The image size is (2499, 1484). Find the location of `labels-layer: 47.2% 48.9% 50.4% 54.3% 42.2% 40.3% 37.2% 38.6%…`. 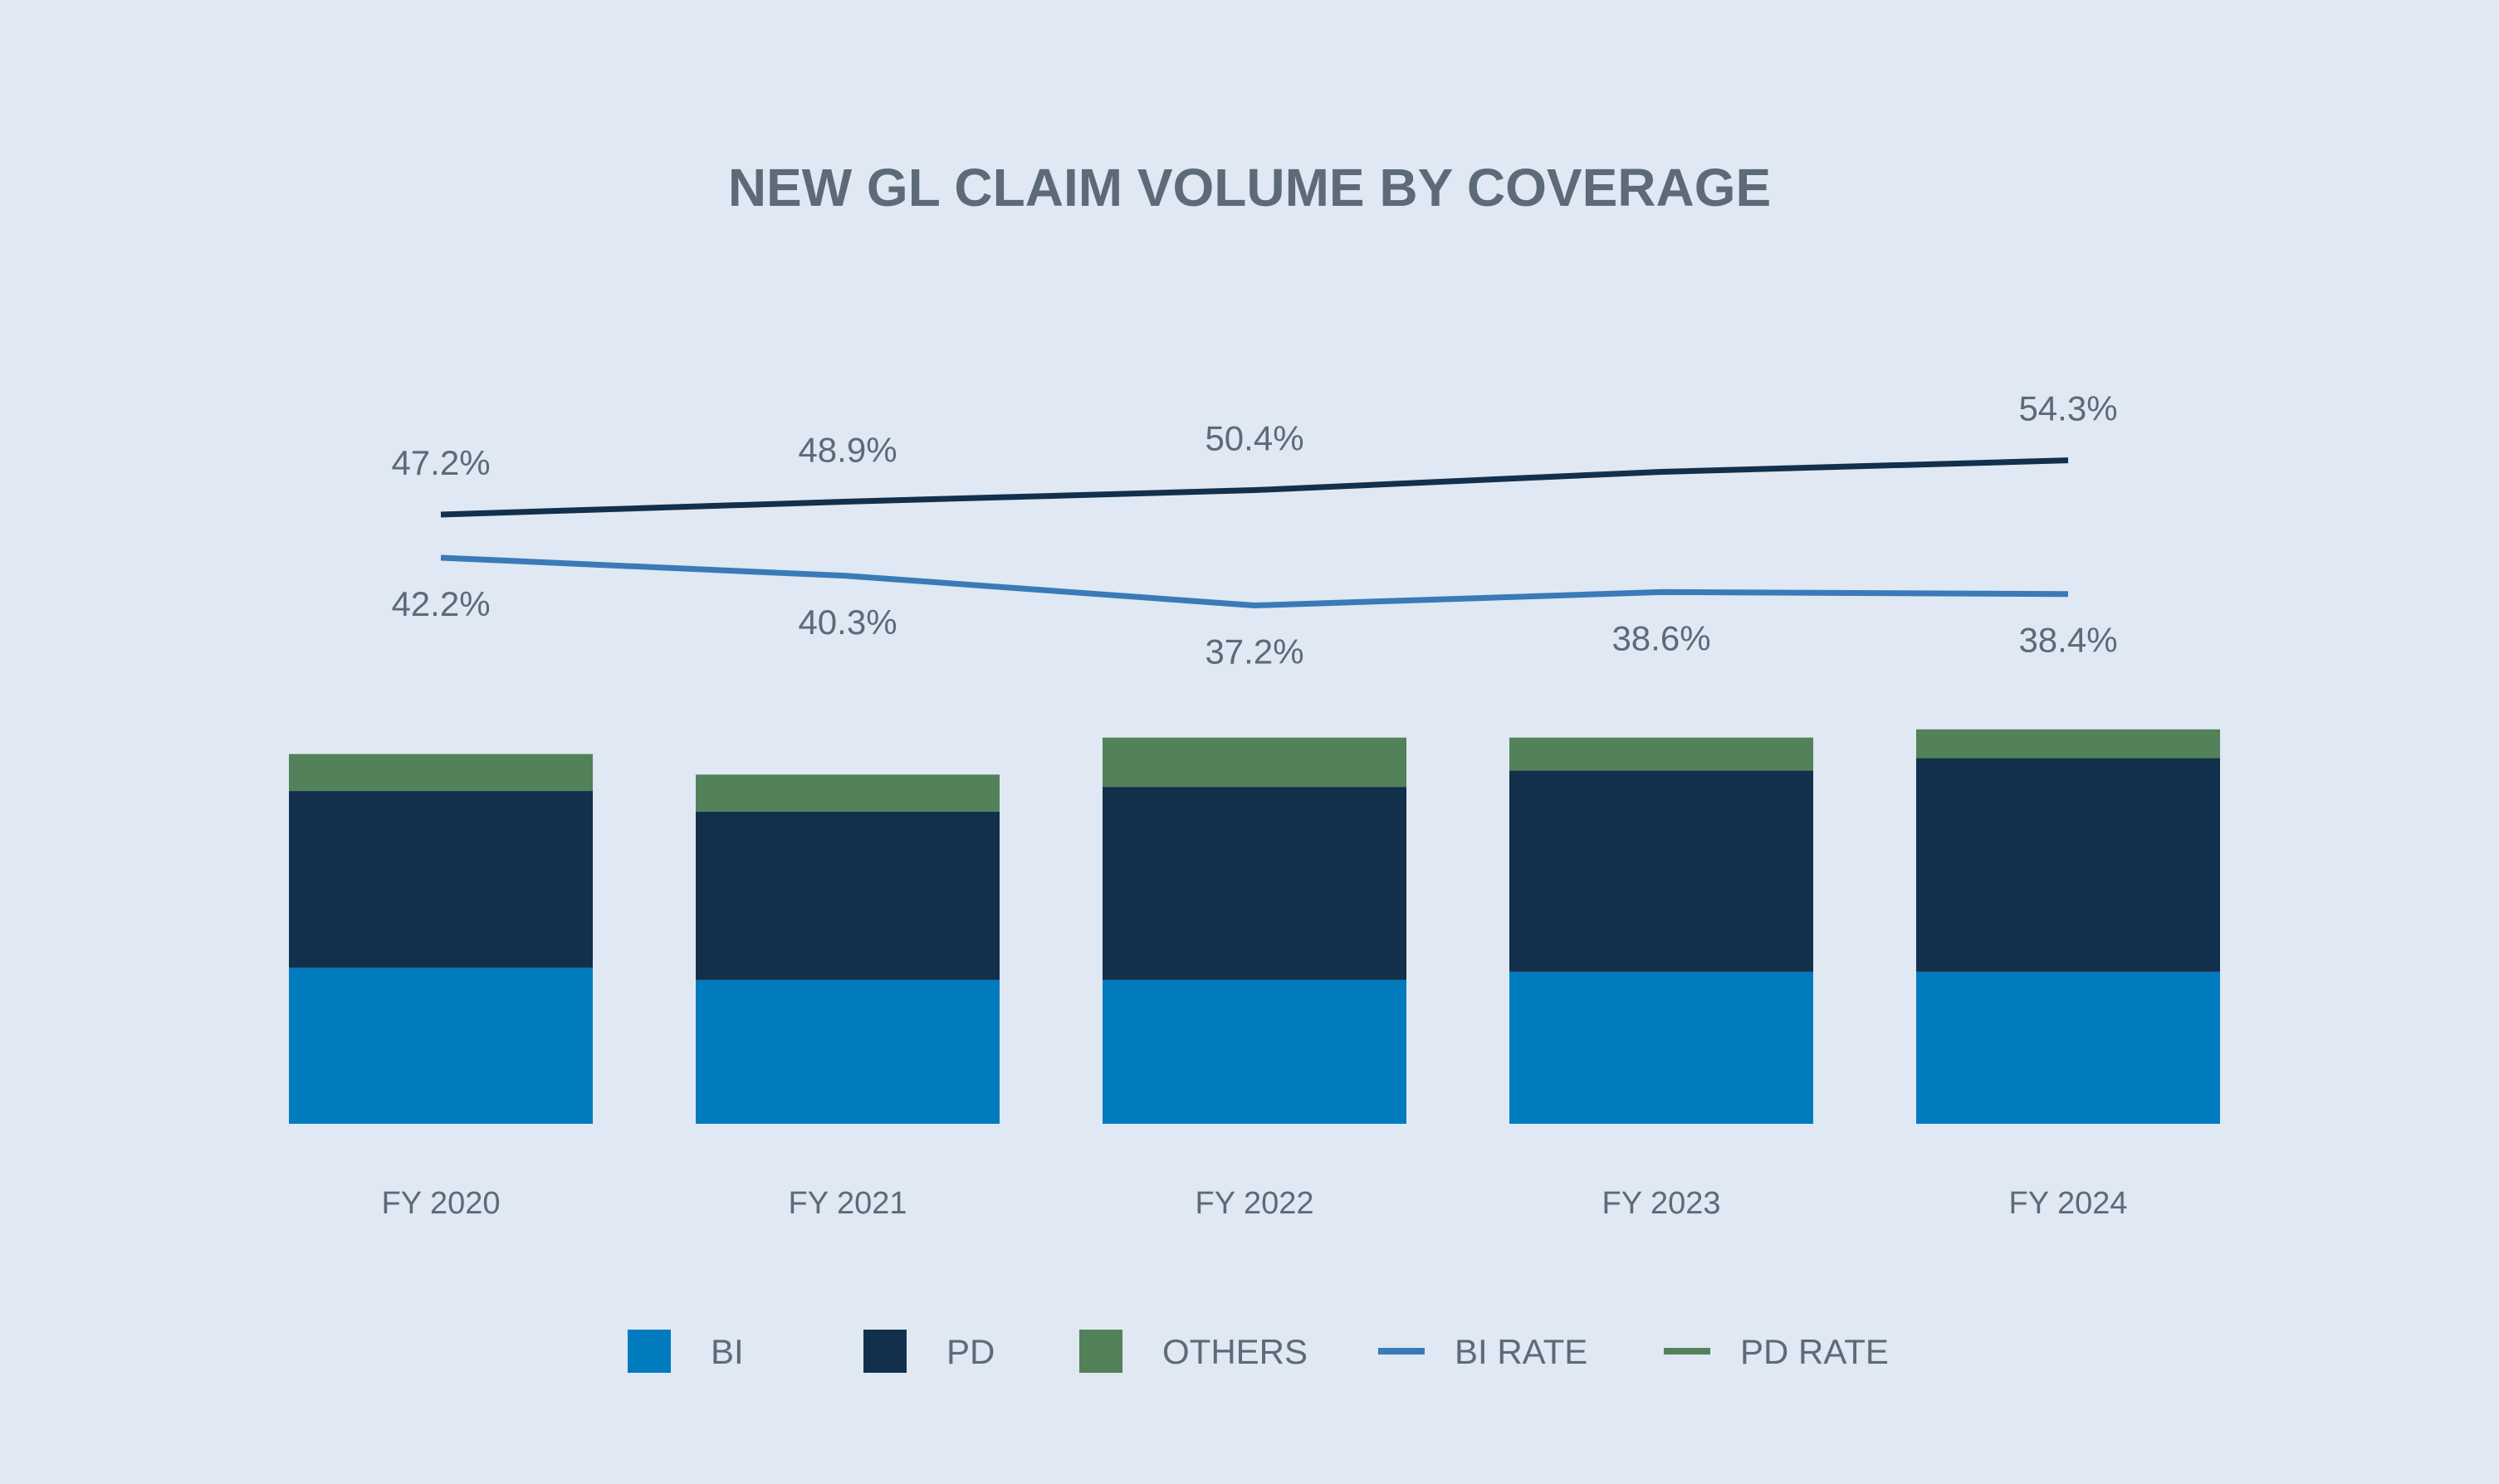

labels-layer: 47.2% 48.9% 50.4% 54.3% 42.2% 40.3% 37.2% 38.6%… is located at coordinates (1254, 530).